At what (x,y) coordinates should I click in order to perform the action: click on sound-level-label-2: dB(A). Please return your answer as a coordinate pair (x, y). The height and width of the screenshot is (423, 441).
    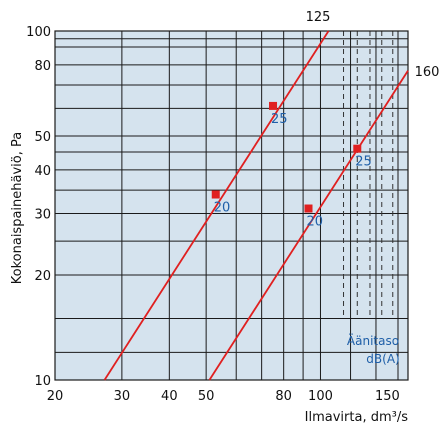
    Looking at the image, I should click on (382, 359).